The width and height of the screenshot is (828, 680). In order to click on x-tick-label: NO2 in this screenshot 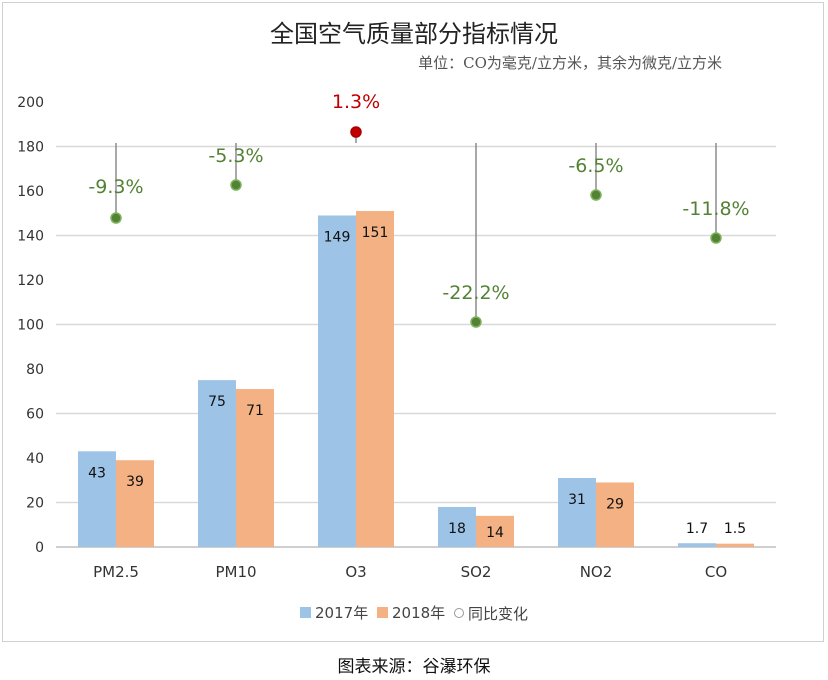, I will do `click(596, 572)`.